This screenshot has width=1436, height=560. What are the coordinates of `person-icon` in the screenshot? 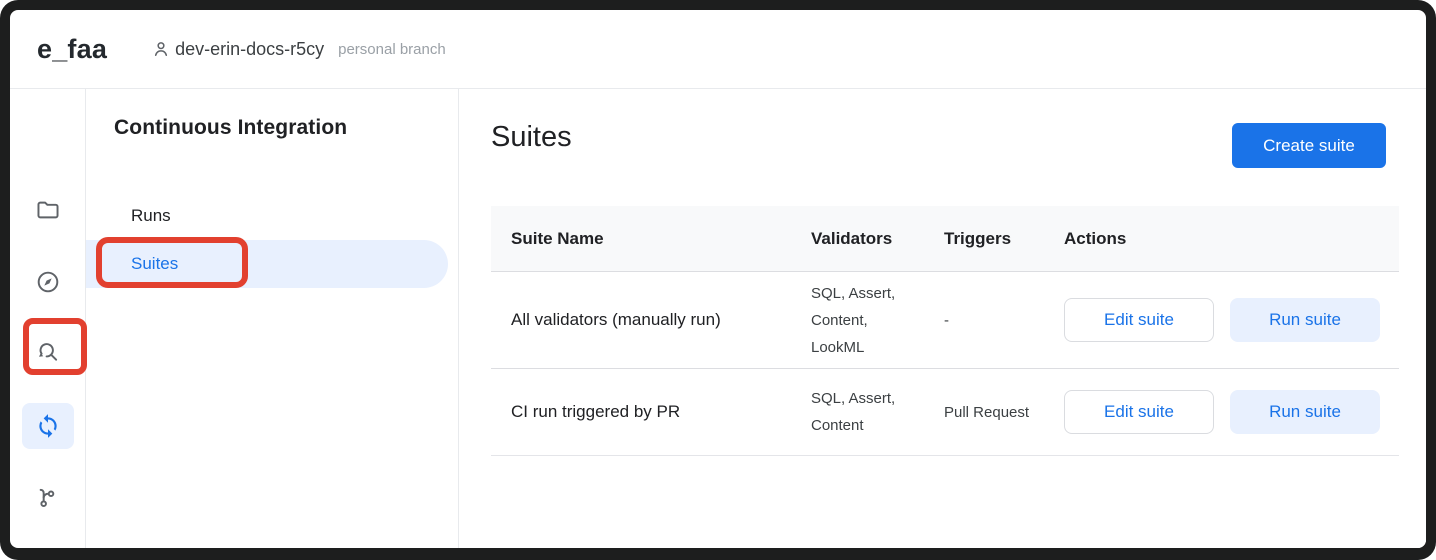 It's located at (161, 49).